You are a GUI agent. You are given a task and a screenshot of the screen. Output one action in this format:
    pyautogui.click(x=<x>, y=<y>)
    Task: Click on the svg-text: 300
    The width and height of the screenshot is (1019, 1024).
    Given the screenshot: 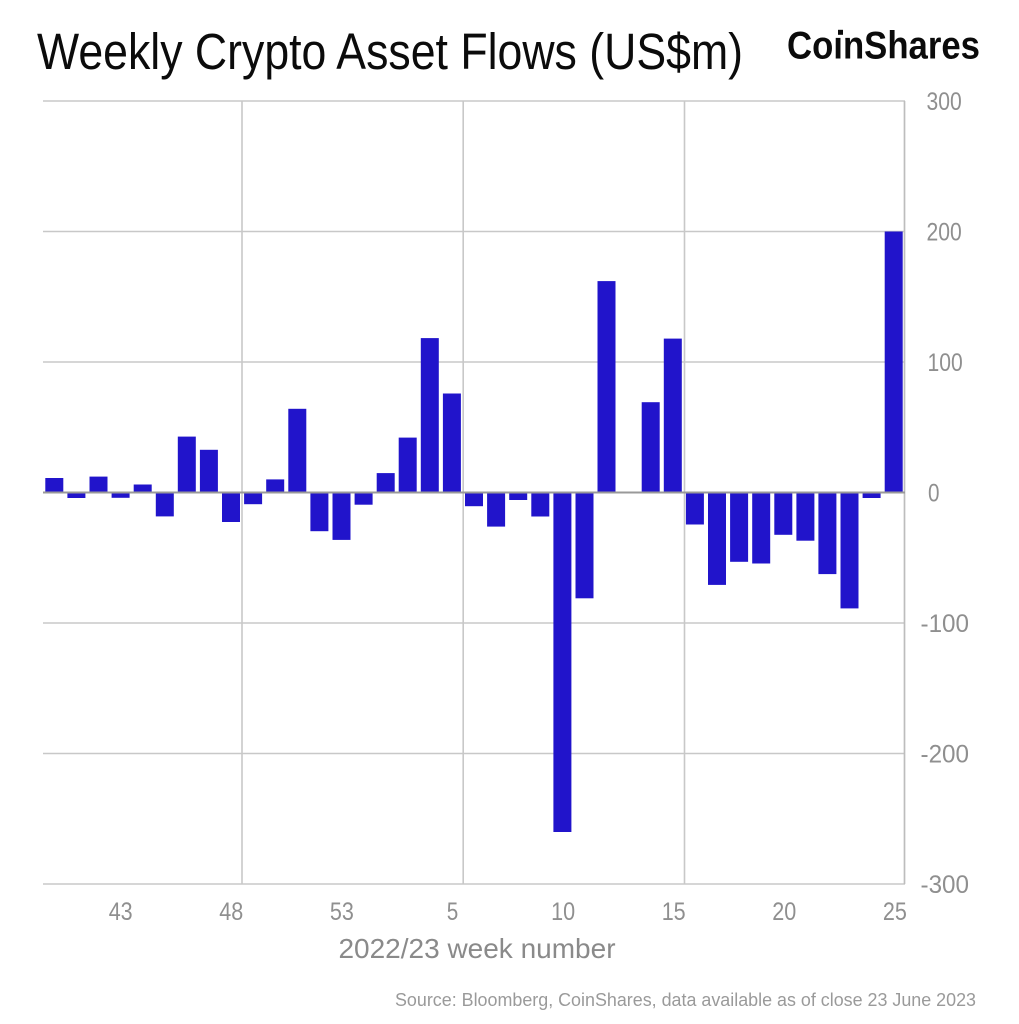 What is the action you would take?
    pyautogui.click(x=944, y=102)
    